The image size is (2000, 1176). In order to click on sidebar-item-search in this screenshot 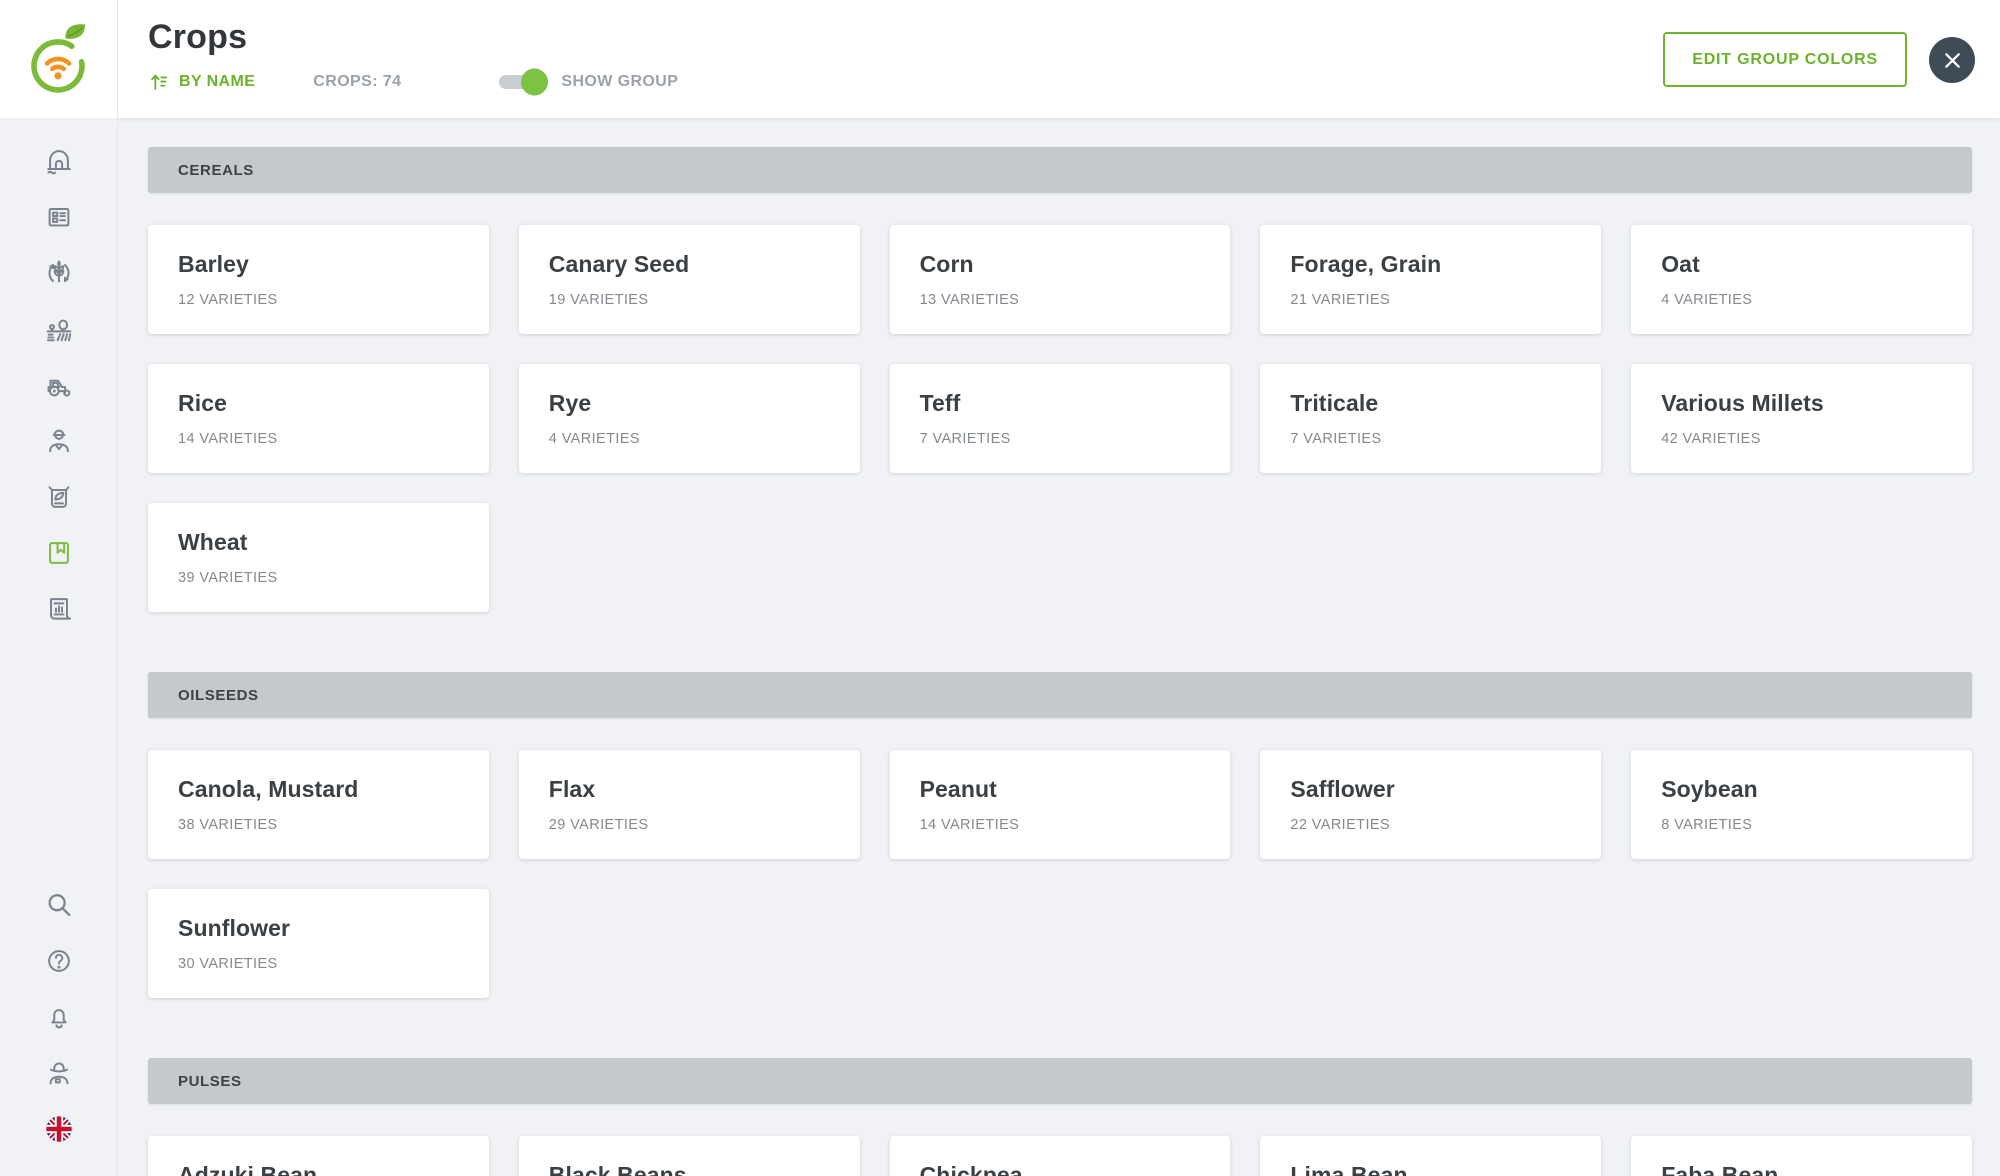, I will do `click(59, 905)`.